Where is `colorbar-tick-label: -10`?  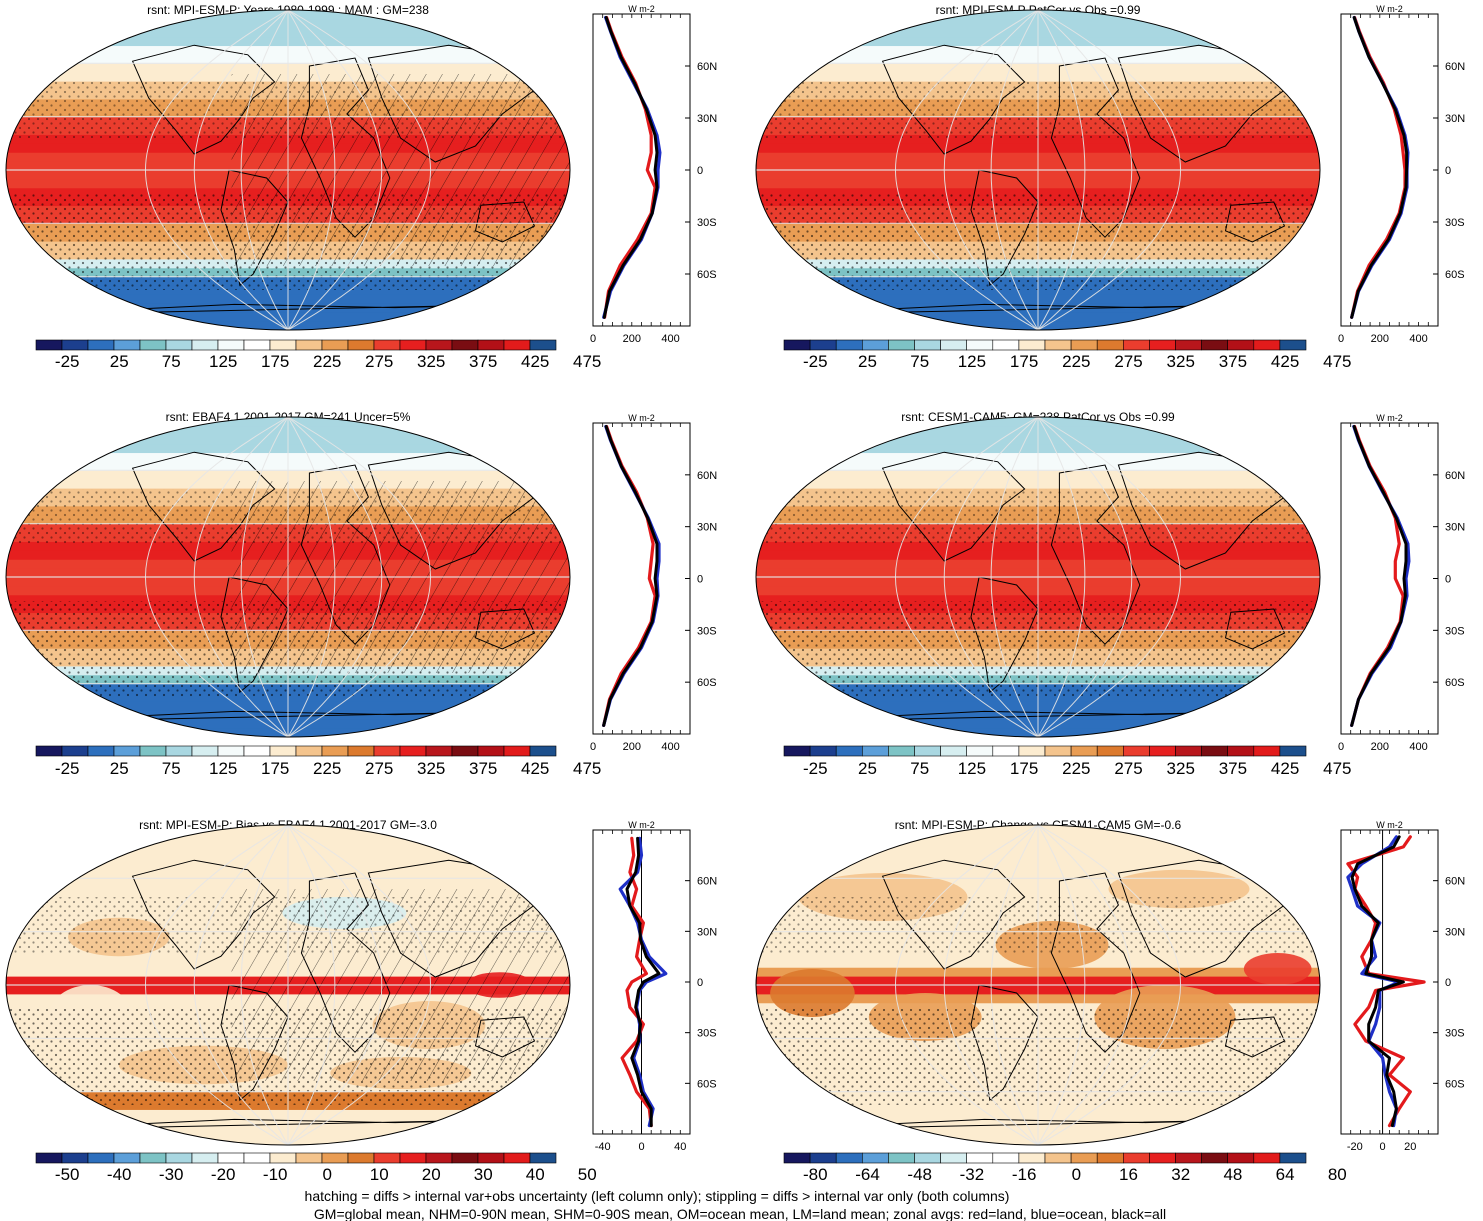
colorbar-tick-label: -10 is located at coordinates (275, 1174).